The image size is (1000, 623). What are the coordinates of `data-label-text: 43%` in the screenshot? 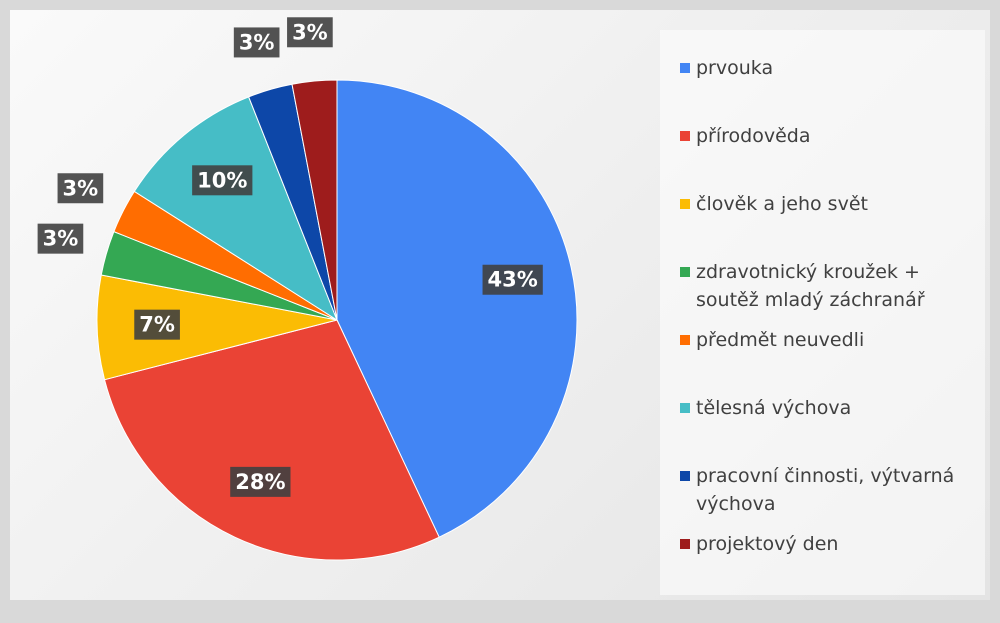 It's located at (513, 280).